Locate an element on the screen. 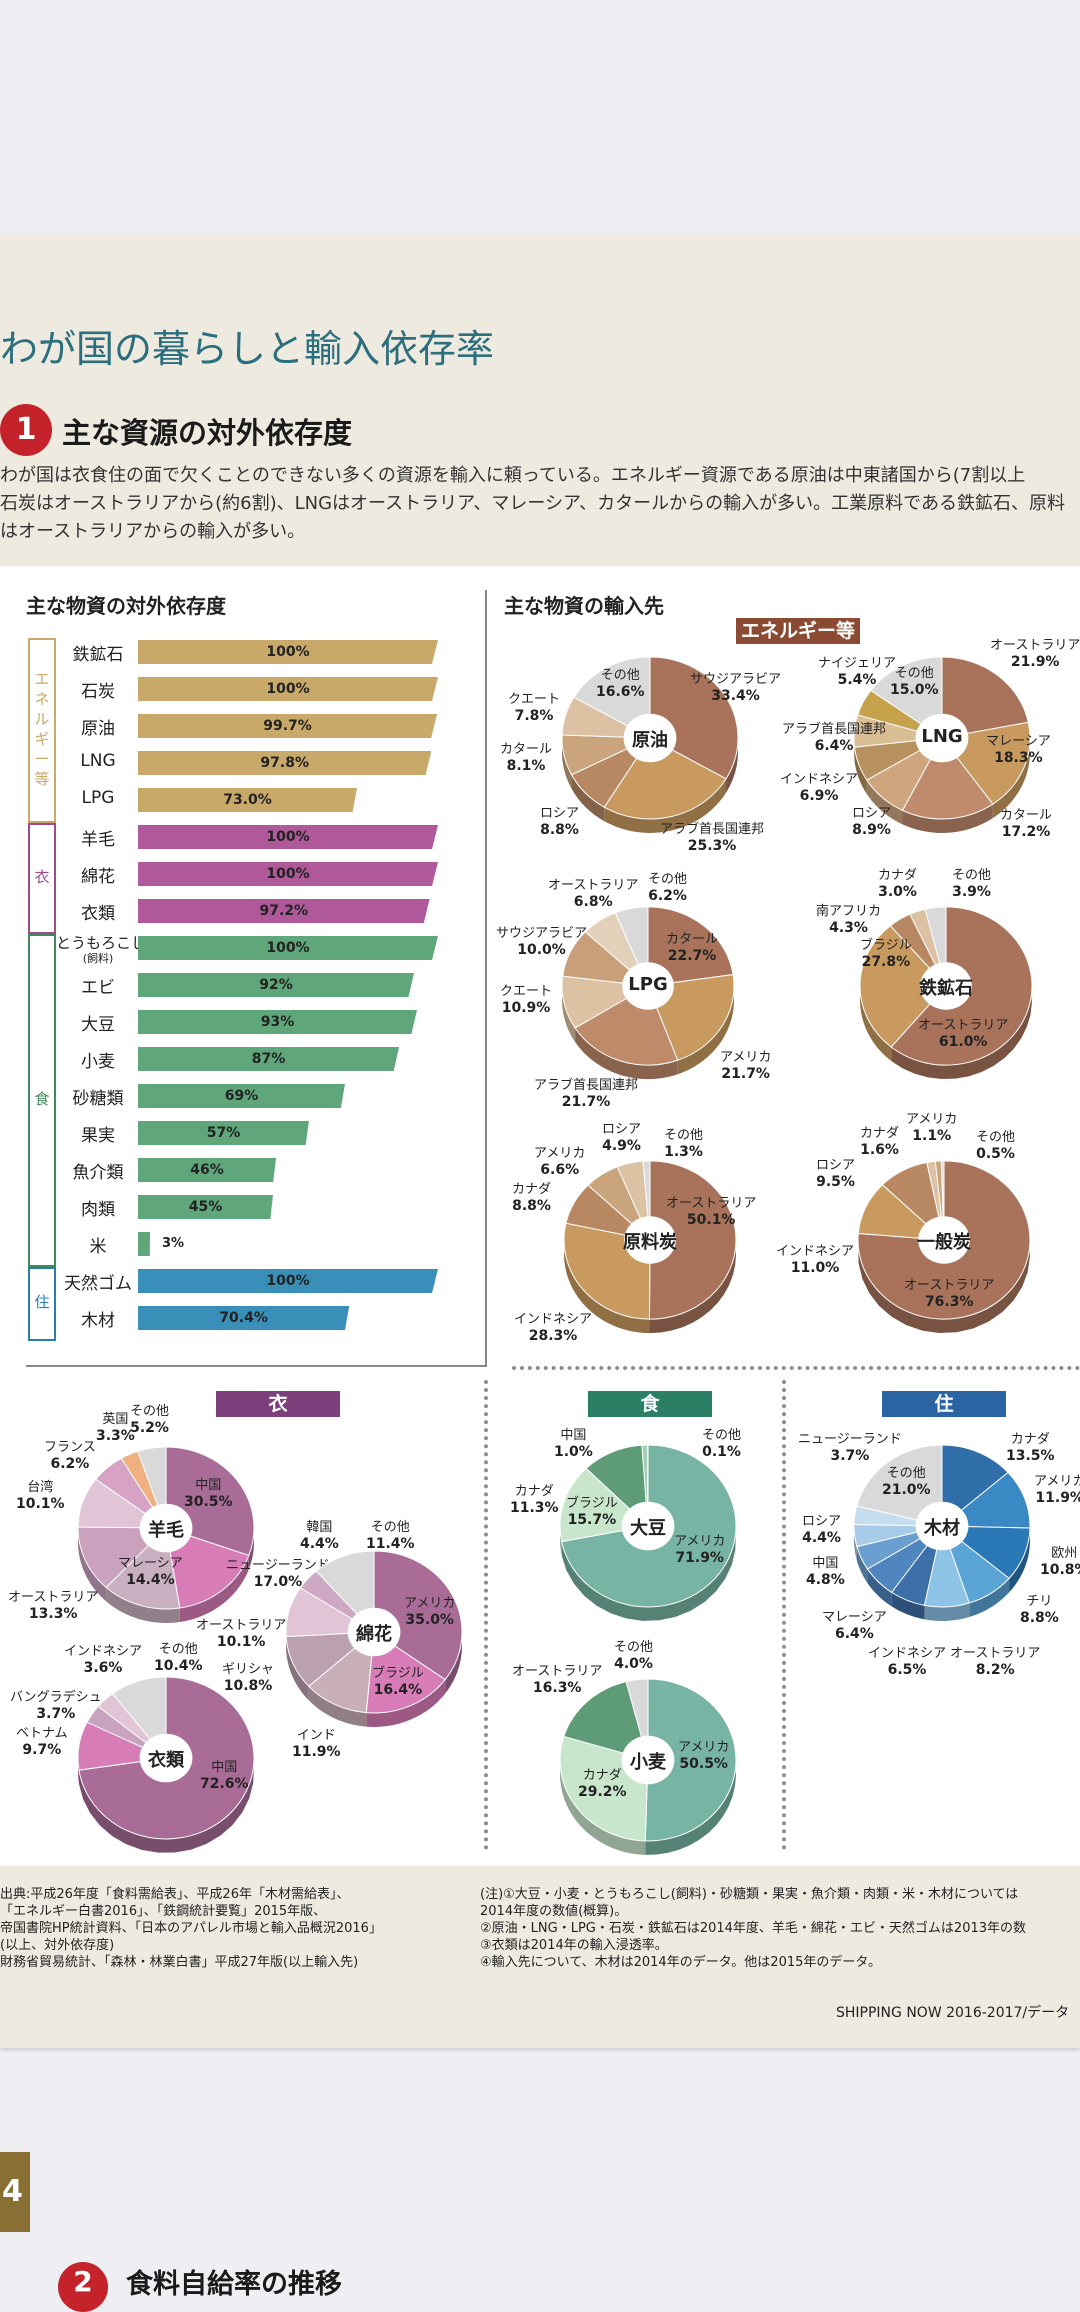 The image size is (1080, 2312). group-bracket is located at coordinates (42, 730).